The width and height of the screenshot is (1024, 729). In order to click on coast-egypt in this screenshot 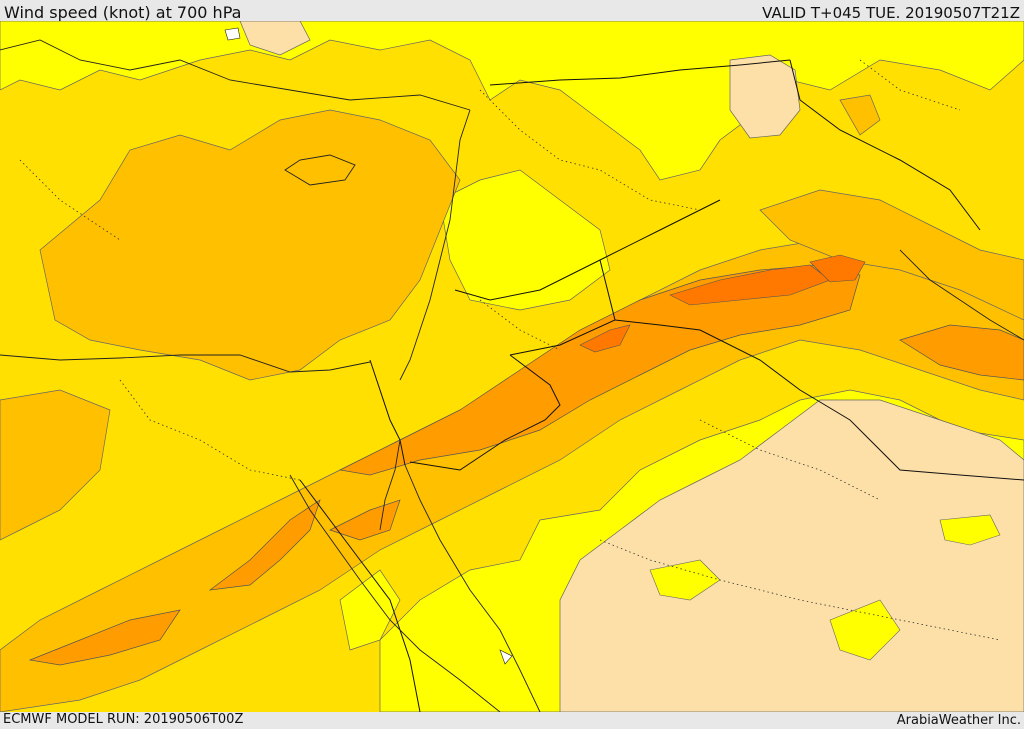, I will do `click(185, 363)`.